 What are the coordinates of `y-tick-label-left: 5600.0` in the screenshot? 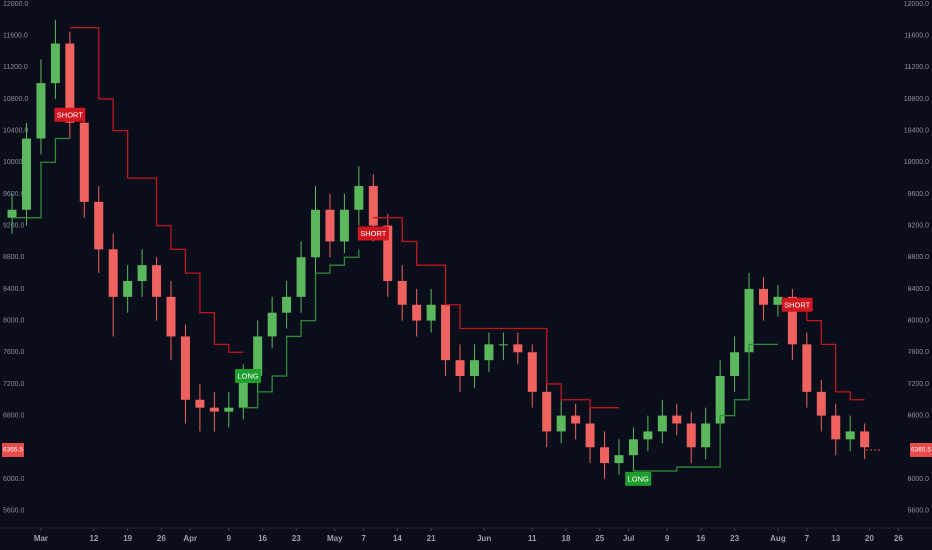 It's located at (14, 510).